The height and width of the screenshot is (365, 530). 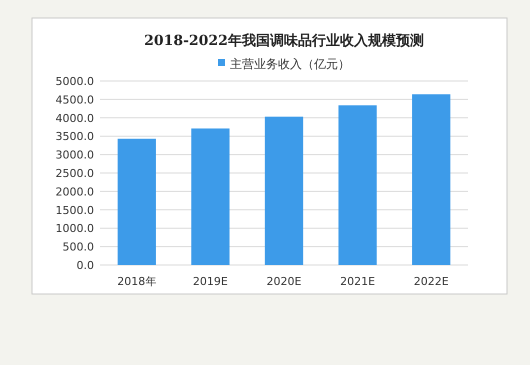 What do you see at coordinates (75, 210) in the screenshot?
I see `y-tick-label: 1500.0` at bounding box center [75, 210].